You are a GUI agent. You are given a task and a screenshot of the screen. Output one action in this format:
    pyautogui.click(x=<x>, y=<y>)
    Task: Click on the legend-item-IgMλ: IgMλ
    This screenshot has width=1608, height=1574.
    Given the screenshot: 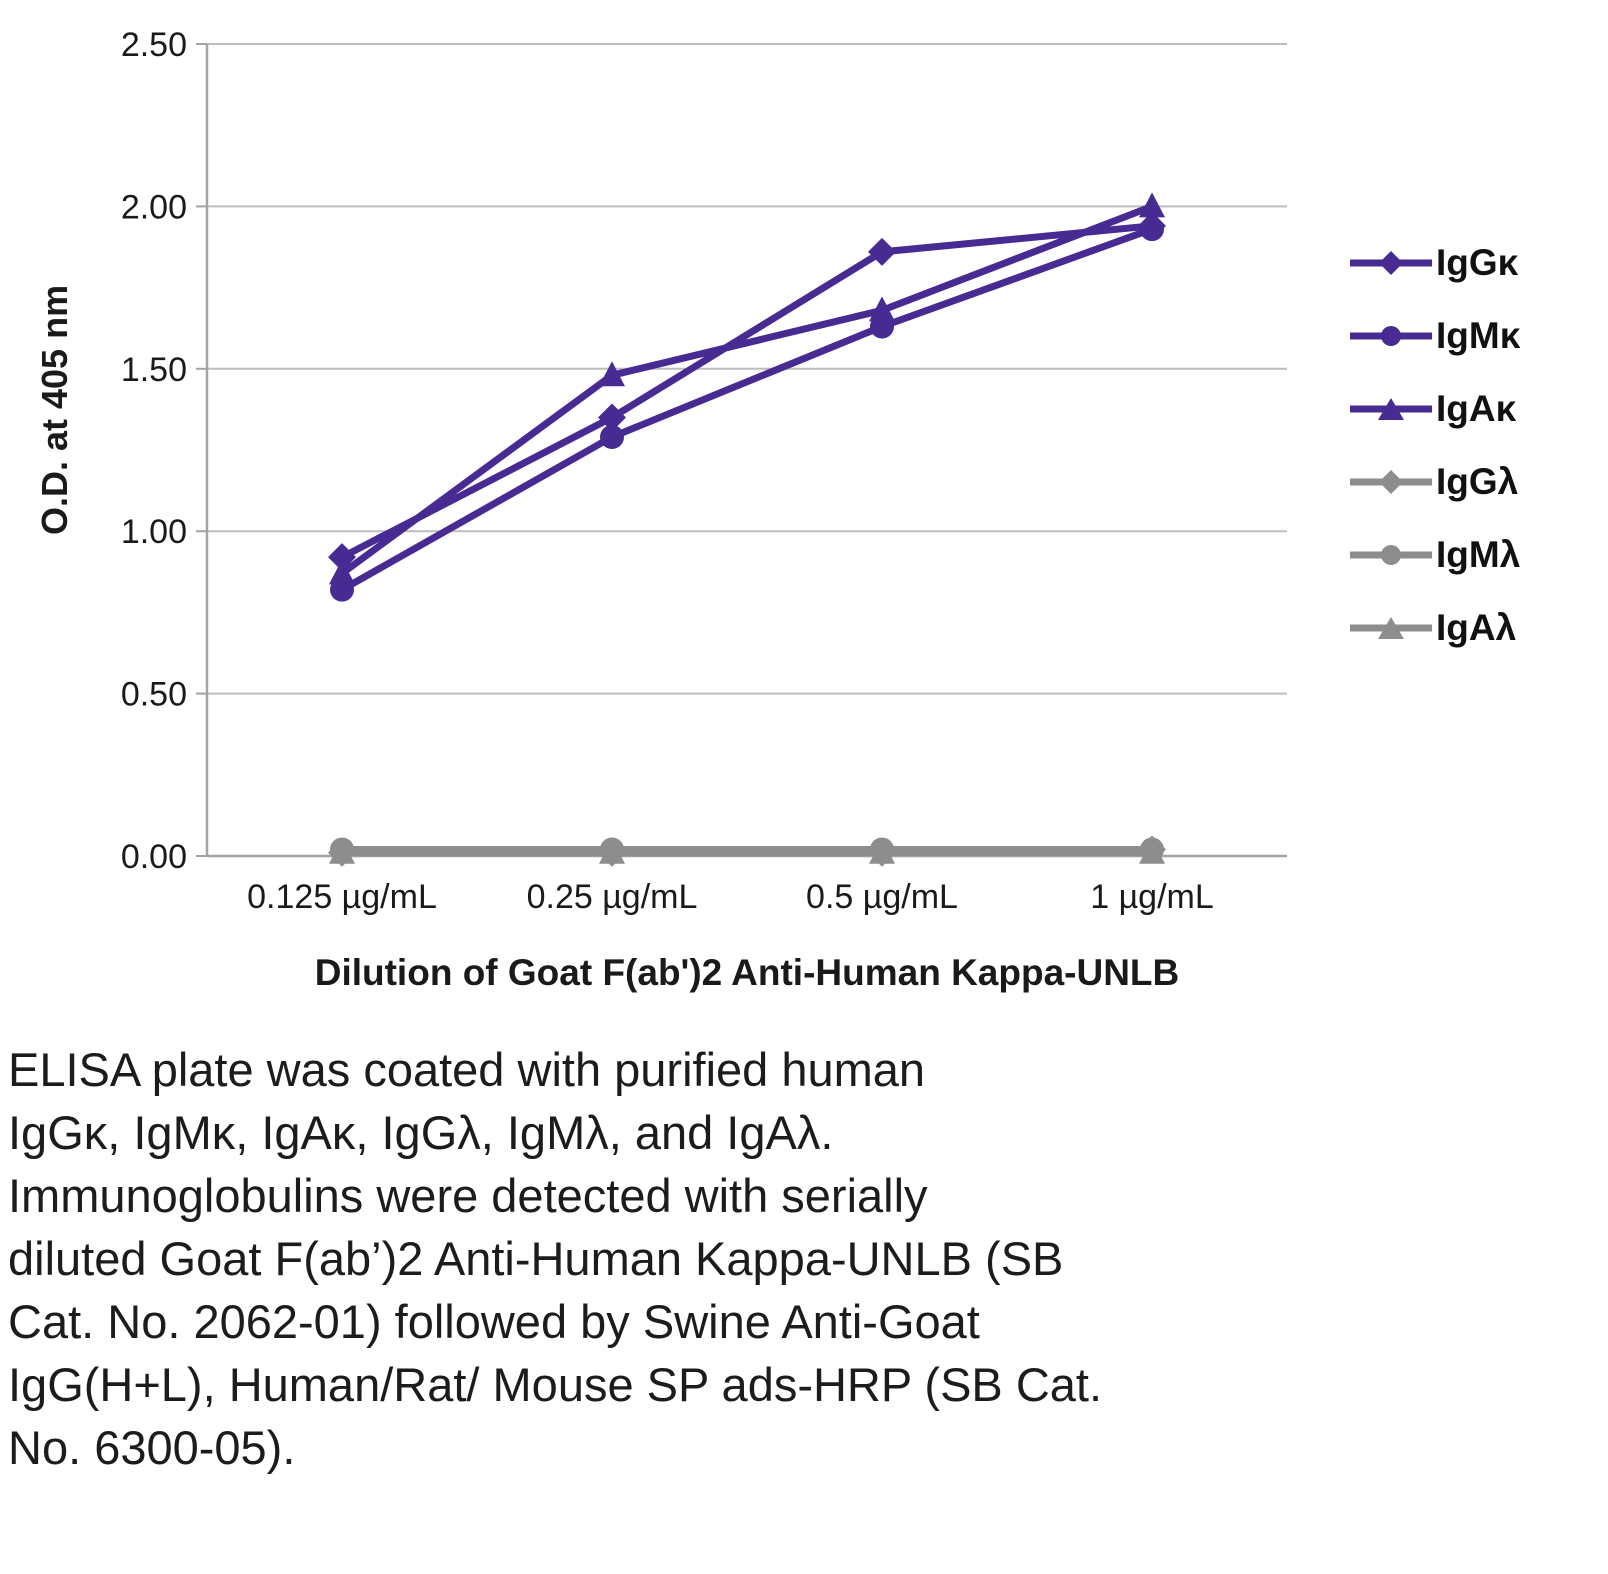 What is the action you would take?
    pyautogui.click(x=1434, y=554)
    